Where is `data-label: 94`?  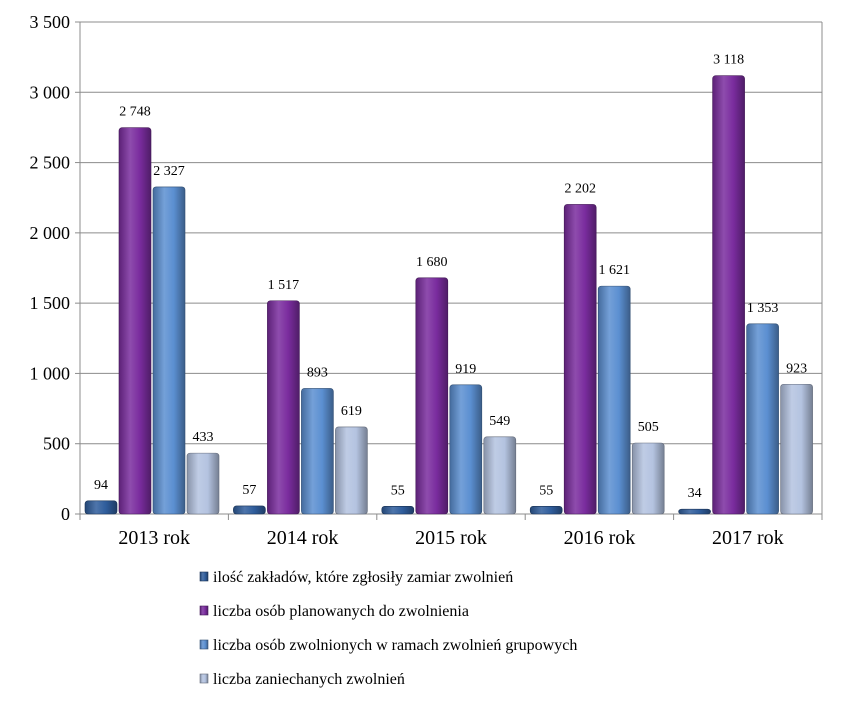
data-label: 94 is located at coordinates (101, 485).